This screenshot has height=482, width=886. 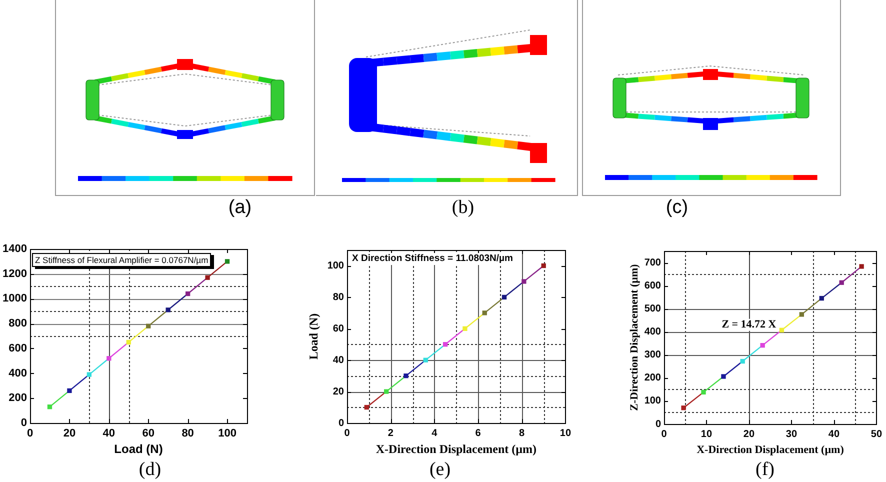 I want to click on y-tick-label: 20, so click(x=338, y=392).